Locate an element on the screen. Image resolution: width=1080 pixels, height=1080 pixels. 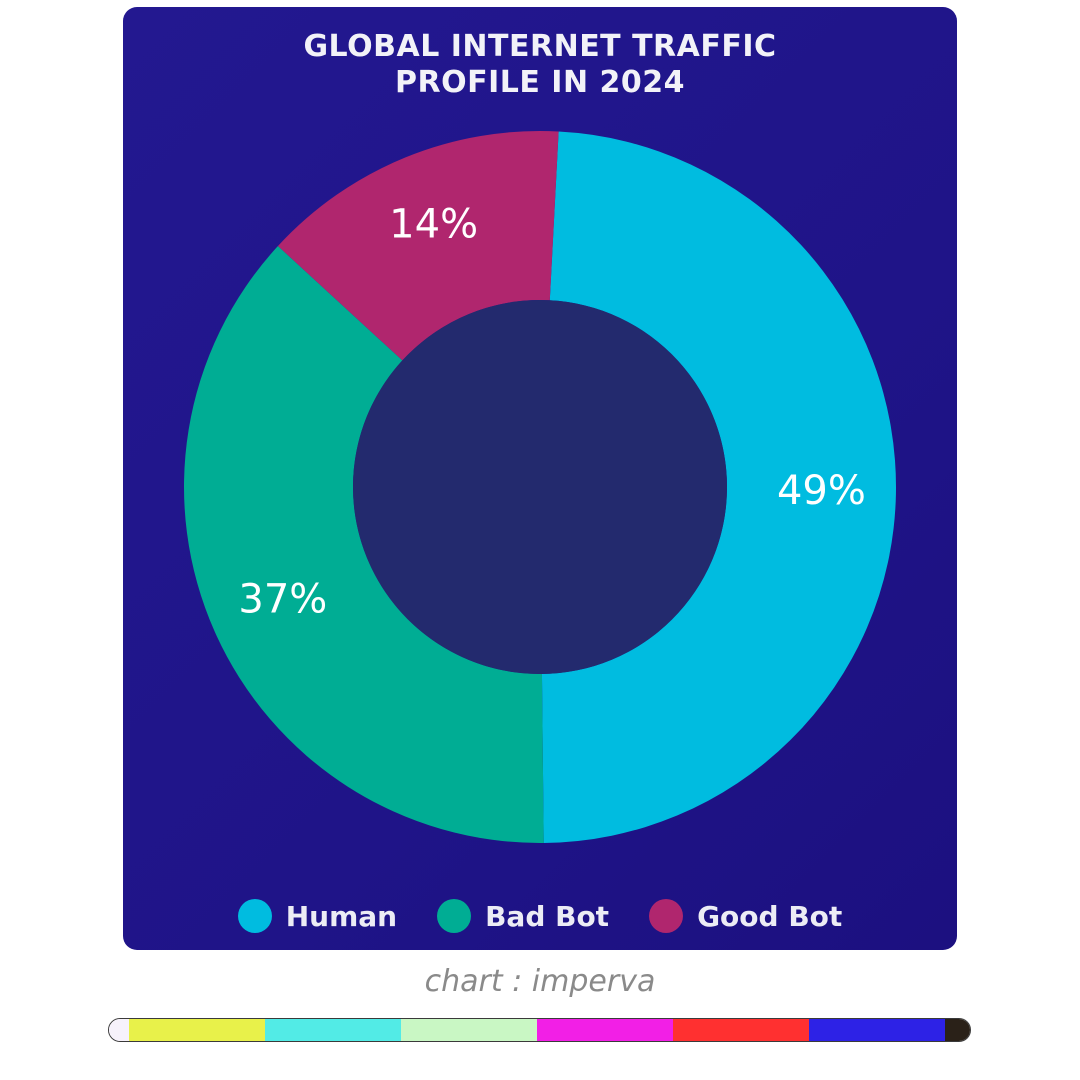
legend-label: Human is located at coordinates (341, 916).